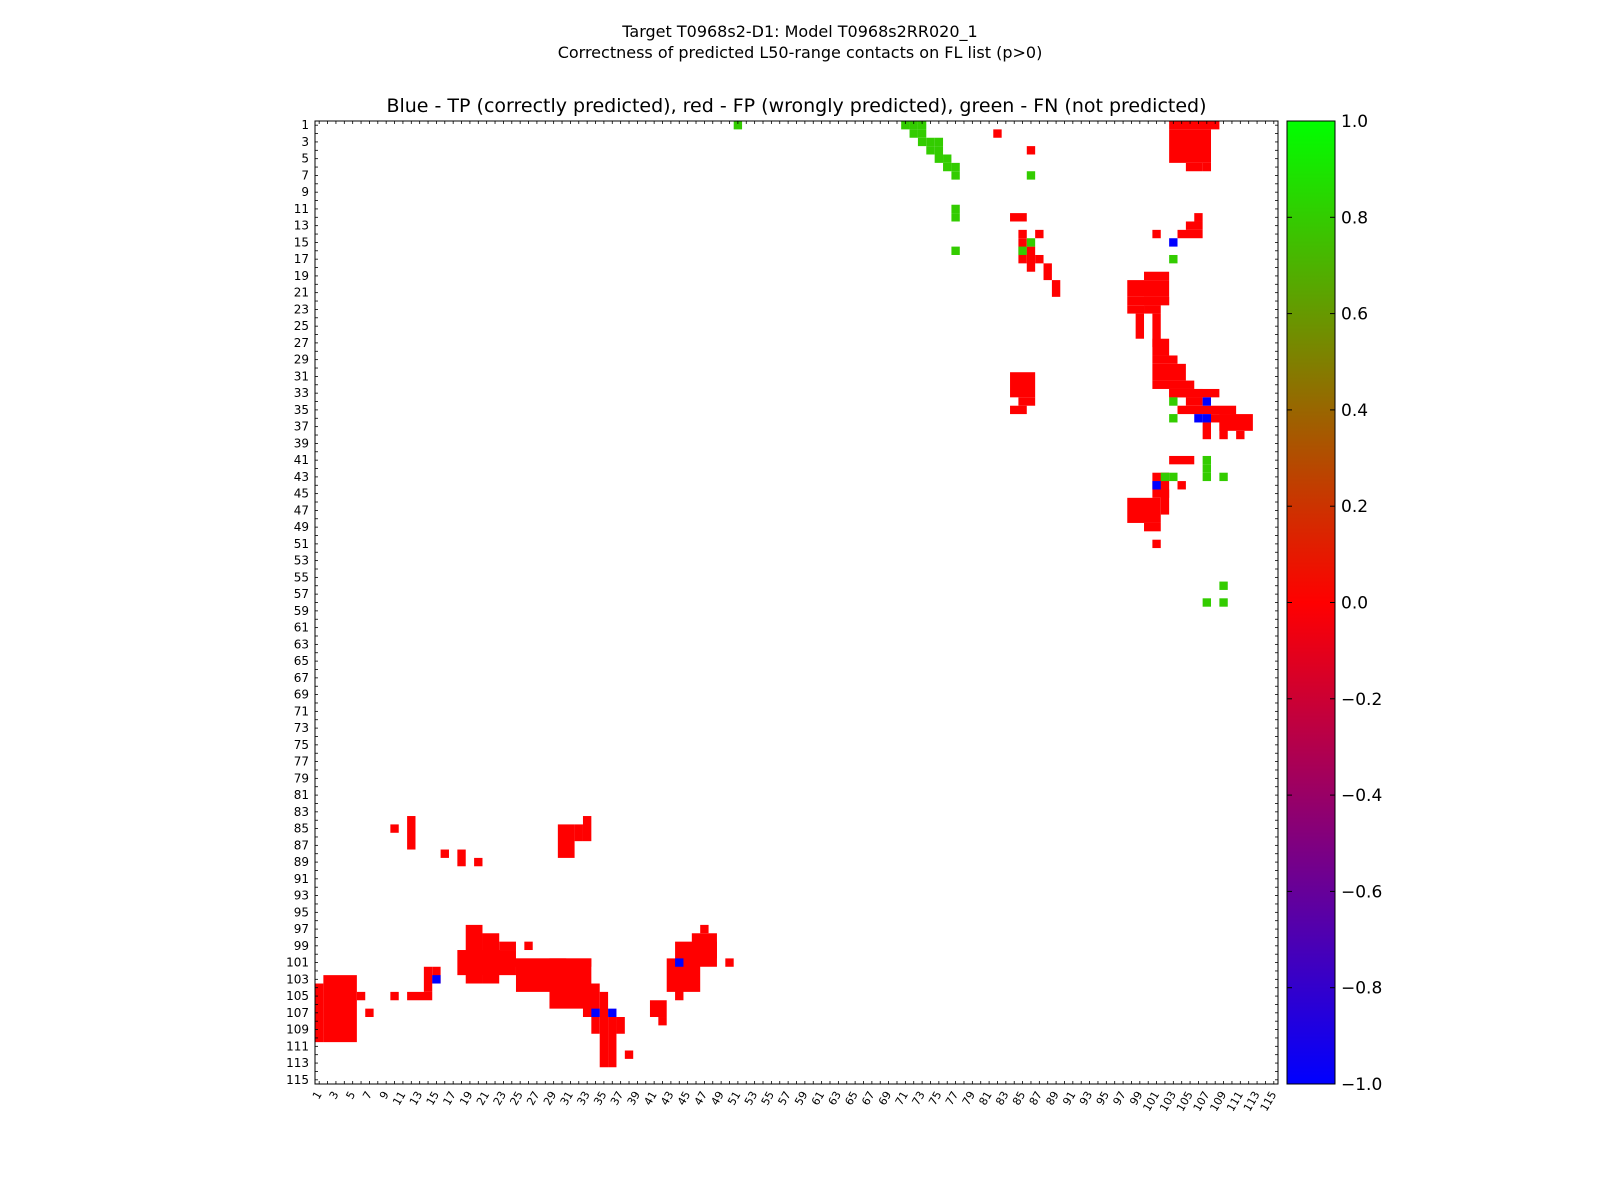 The image size is (1600, 1200). I want to click on y-tick-label: 65, so click(301, 661).